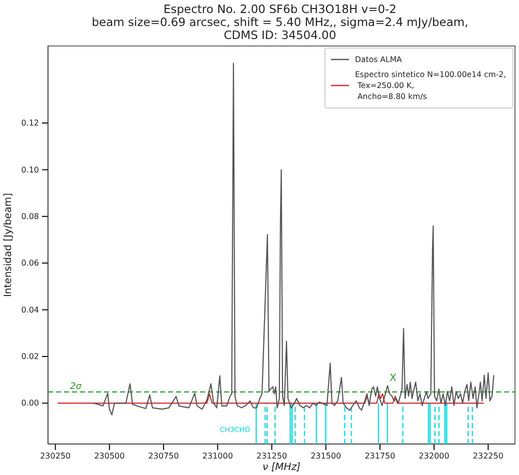 Image resolution: width=519 pixels, height=475 pixels. Describe the element at coordinates (280, 9) in the screenshot. I see `chart-title: Espectro No. 2.00 SF6b CH3O18H v=0-2` at that location.